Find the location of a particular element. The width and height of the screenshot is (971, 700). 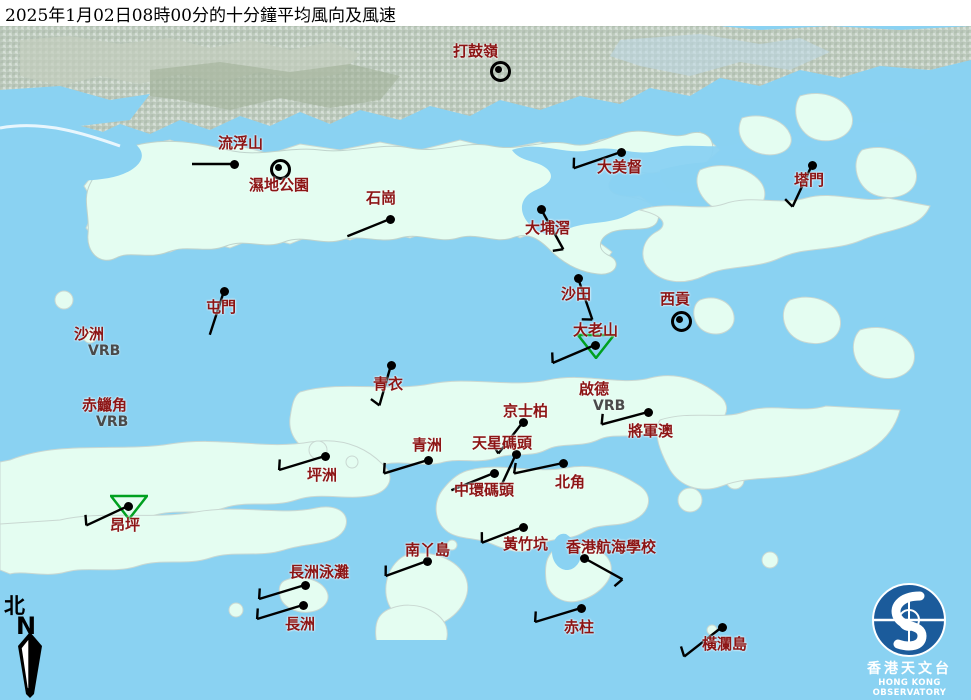

sha-chau-islet is located at coordinates (90, 336).